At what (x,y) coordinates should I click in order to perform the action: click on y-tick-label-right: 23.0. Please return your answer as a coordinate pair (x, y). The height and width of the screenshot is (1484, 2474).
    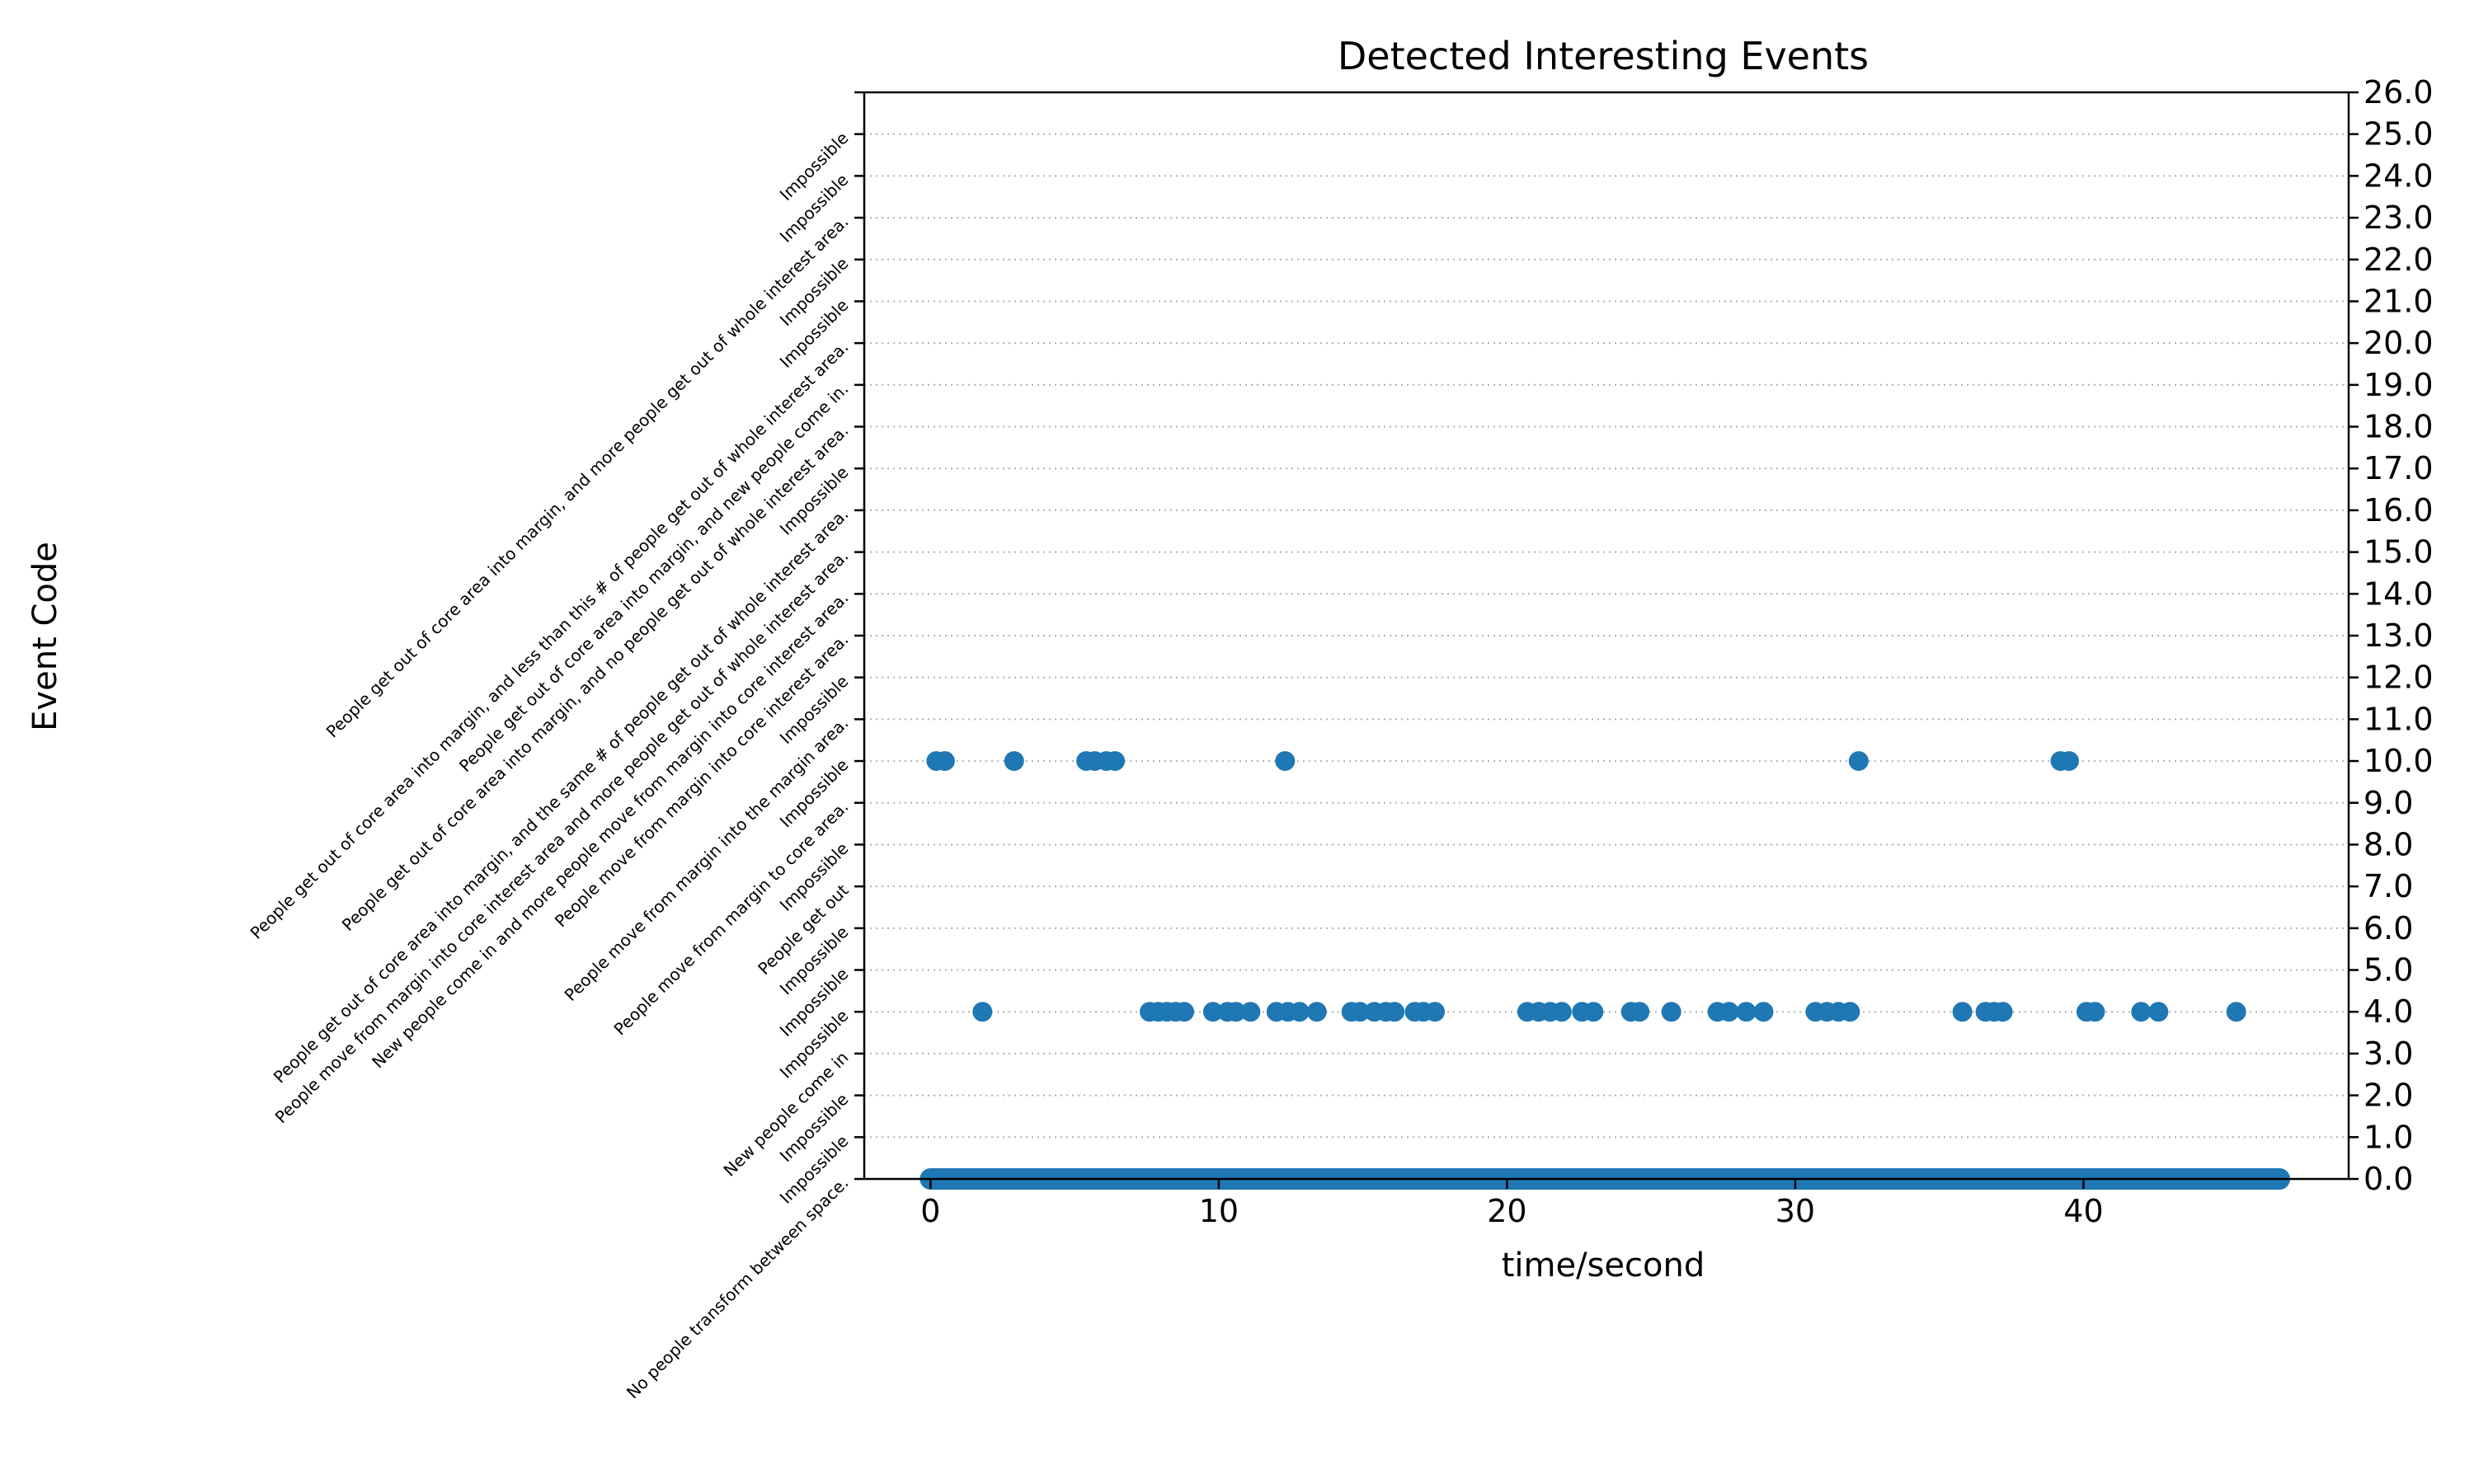
    Looking at the image, I should click on (2398, 218).